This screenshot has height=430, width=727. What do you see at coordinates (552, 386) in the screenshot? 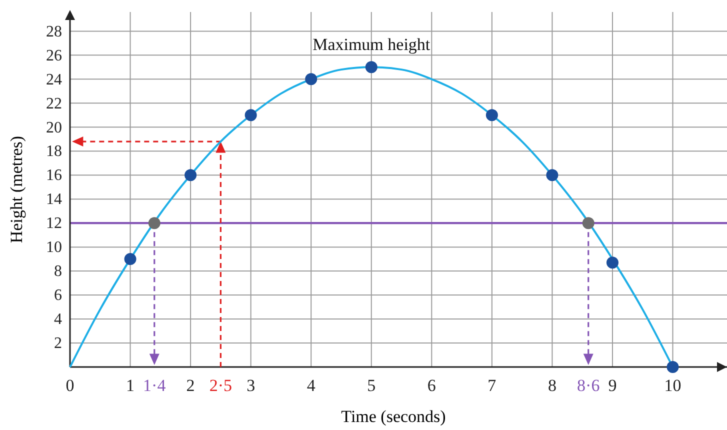
I see `x-tick-label: 8` at bounding box center [552, 386].